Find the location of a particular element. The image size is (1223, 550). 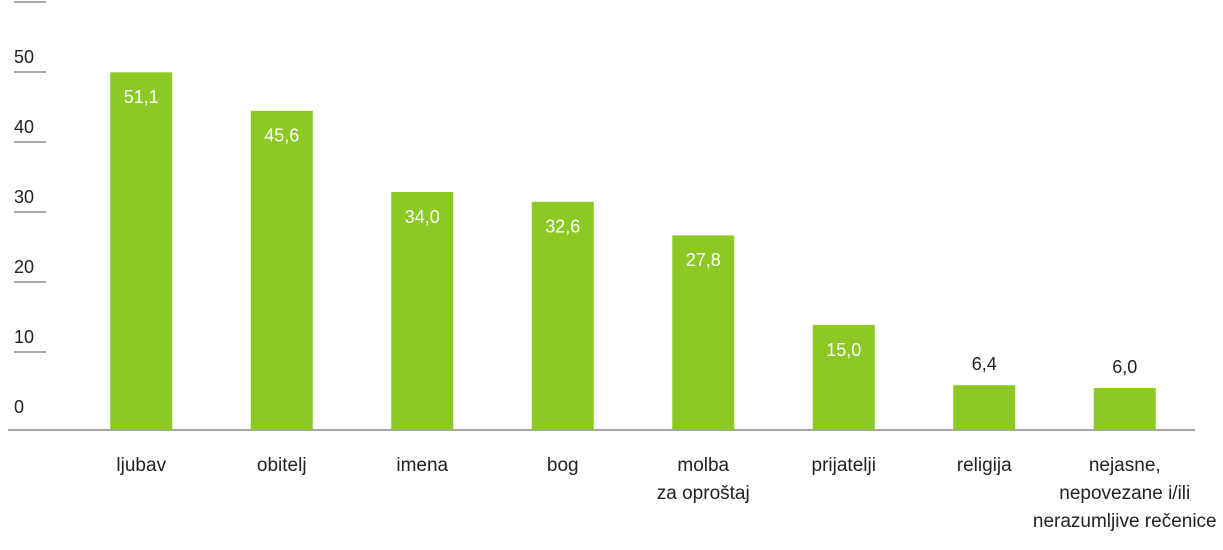

value-label: 6,0 is located at coordinates (1124, 367).